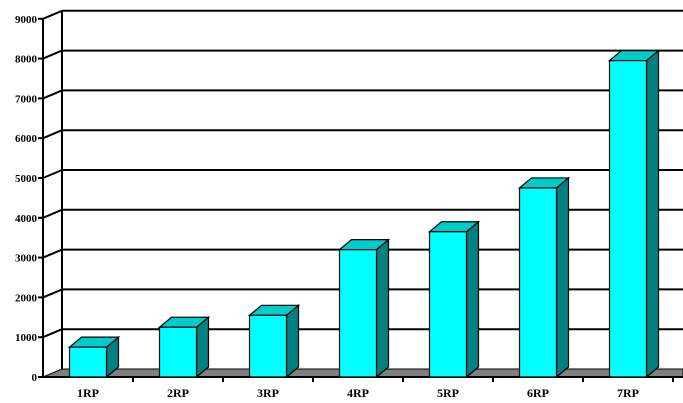  Describe the element at coordinates (538, 393) in the screenshot. I see `x-tick-label: 6RP` at that location.